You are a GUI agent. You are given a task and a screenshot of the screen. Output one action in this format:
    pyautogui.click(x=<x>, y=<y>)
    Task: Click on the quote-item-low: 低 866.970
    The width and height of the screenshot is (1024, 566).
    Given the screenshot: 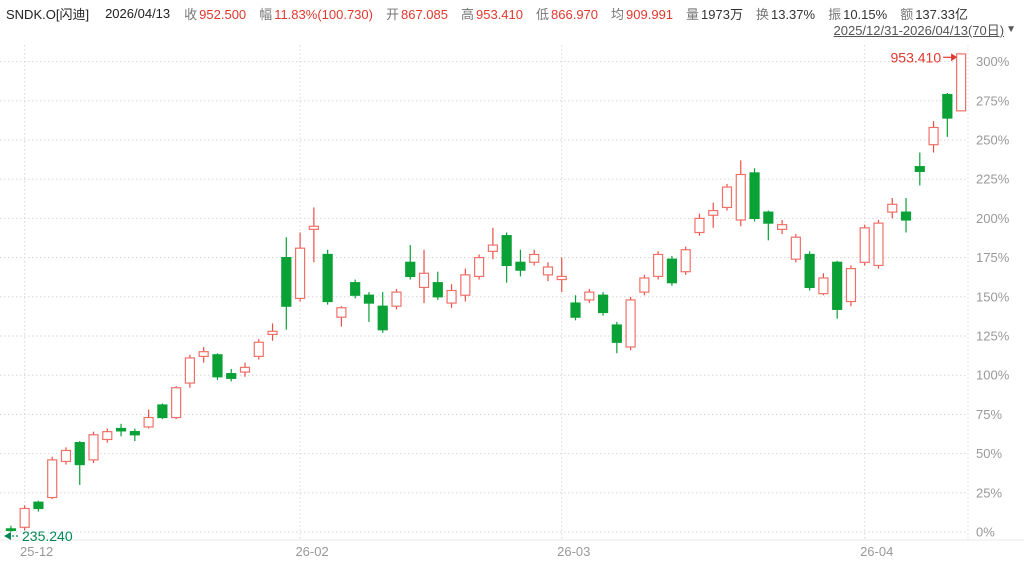 What is the action you would take?
    pyautogui.click(x=567, y=14)
    